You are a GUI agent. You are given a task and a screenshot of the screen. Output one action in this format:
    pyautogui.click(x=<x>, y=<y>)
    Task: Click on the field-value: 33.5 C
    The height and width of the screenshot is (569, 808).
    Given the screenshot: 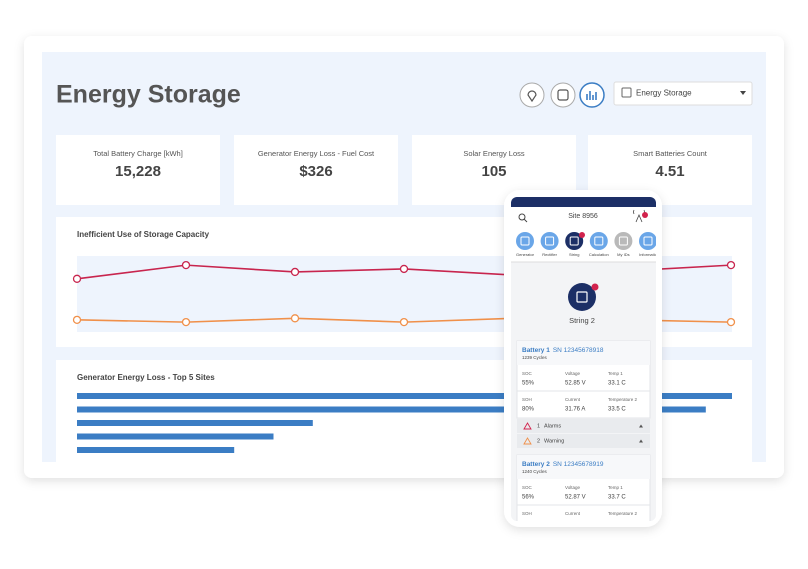 What is the action you would take?
    pyautogui.click(x=617, y=410)
    